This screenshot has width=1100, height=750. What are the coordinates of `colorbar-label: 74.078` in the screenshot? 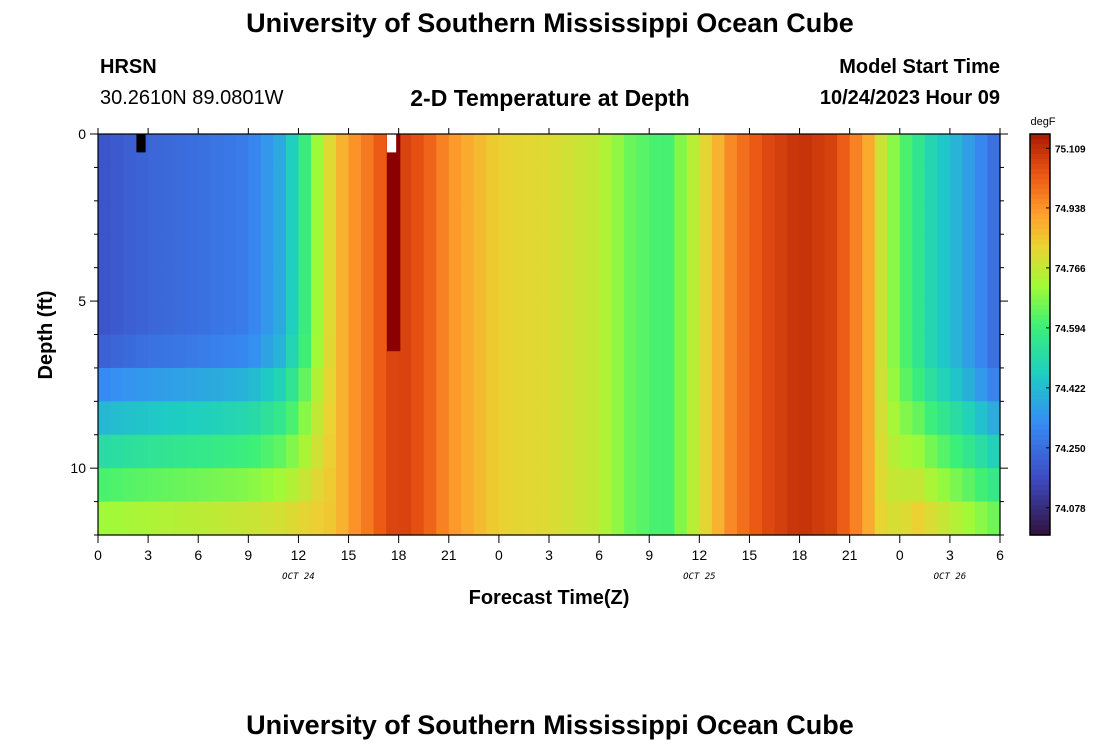 It's located at (1070, 509).